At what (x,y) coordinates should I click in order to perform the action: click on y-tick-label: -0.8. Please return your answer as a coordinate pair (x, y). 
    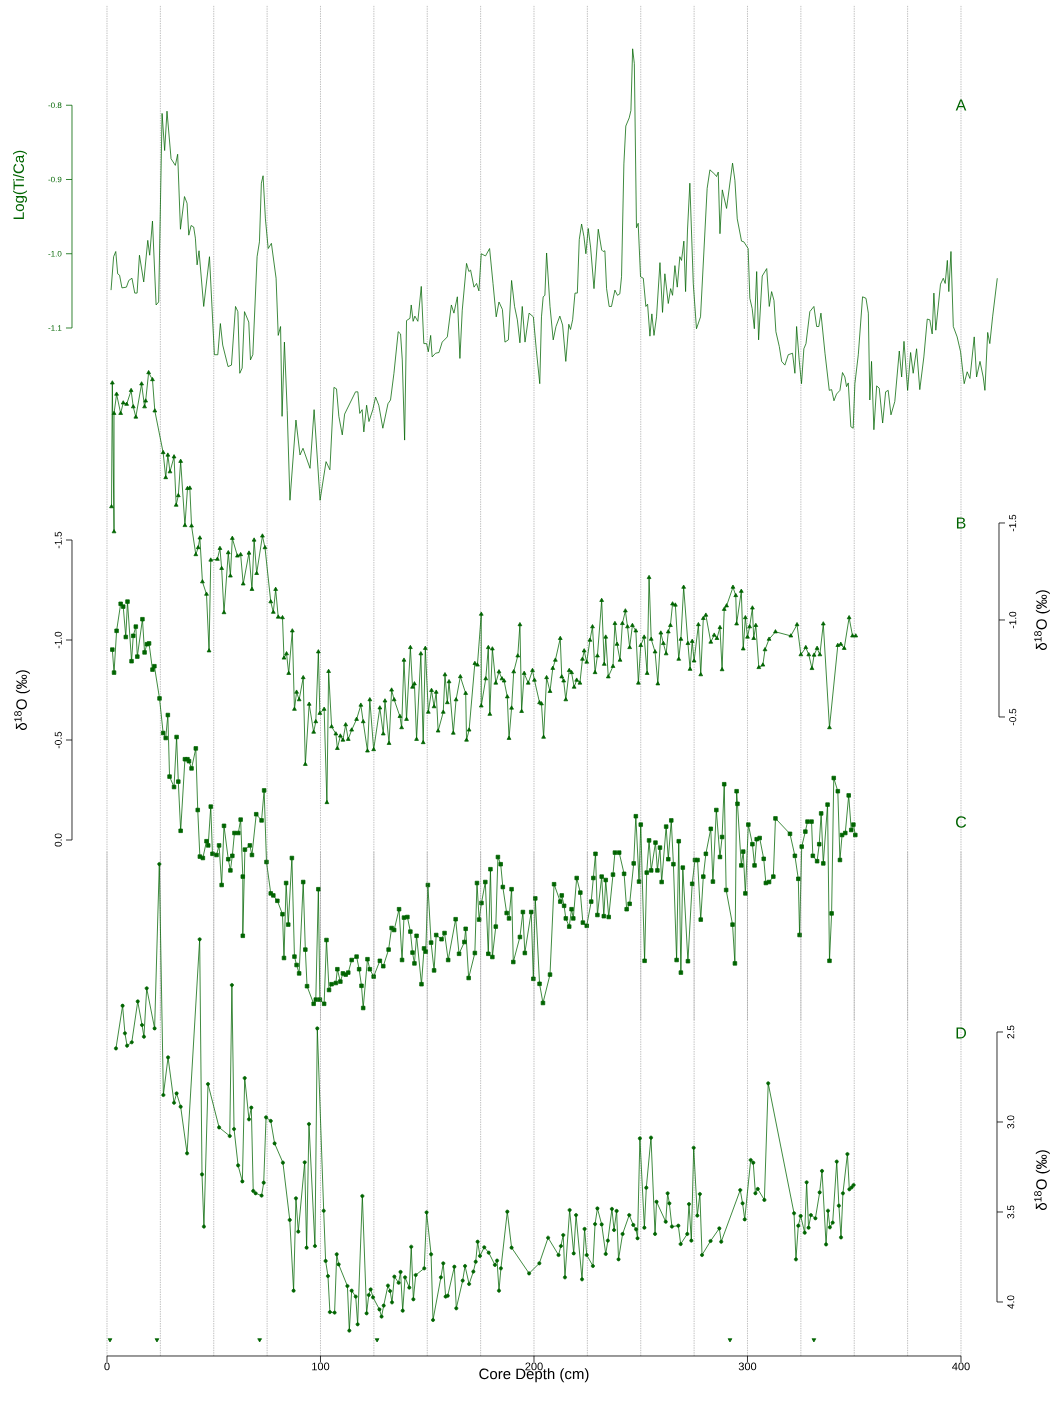
    Looking at the image, I should click on (55, 105).